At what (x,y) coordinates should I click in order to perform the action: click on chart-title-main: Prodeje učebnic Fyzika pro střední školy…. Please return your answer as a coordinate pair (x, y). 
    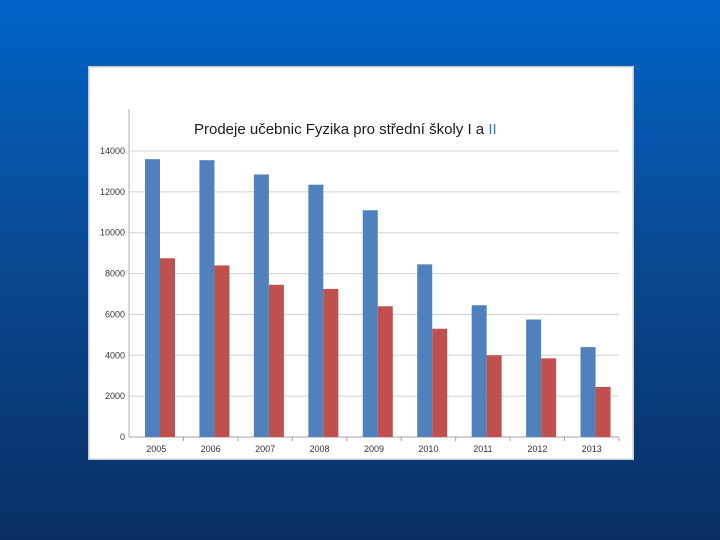
    Looking at the image, I should click on (341, 129).